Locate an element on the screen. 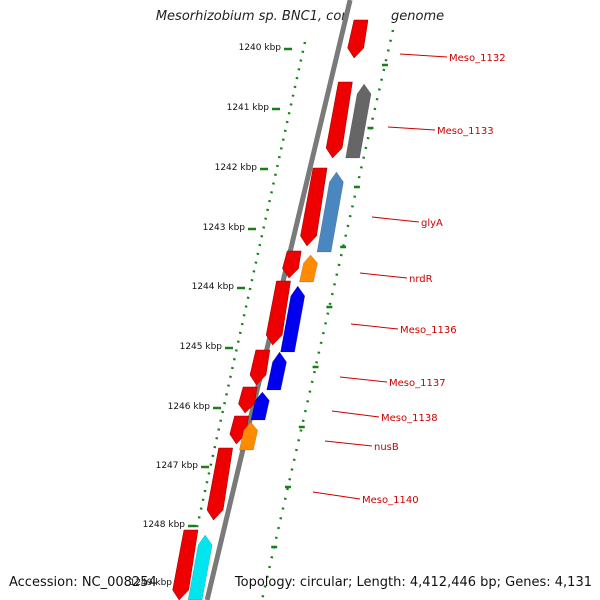 This screenshot has width=600, height=600. ruler-label: 1241 kbp is located at coordinates (248, 108).